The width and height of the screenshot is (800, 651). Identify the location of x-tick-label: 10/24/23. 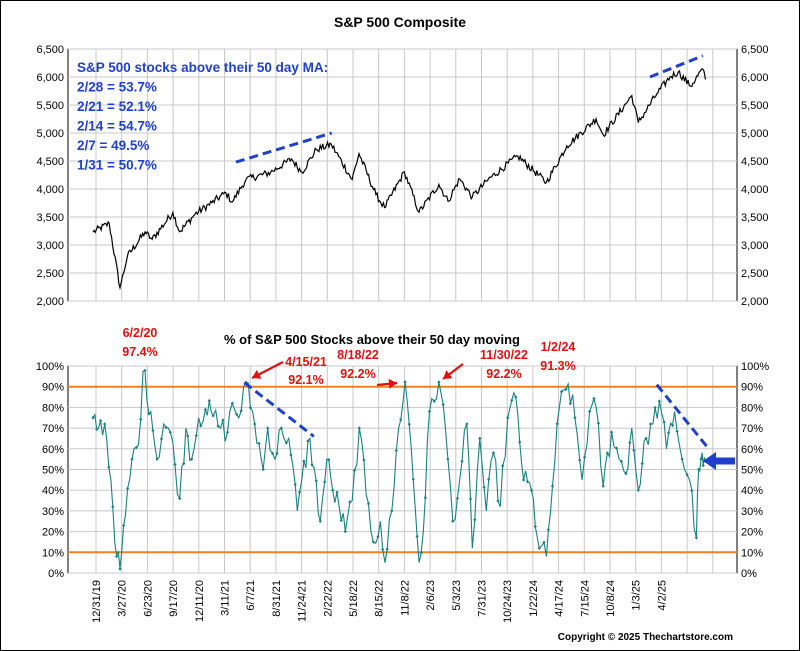
(508, 601).